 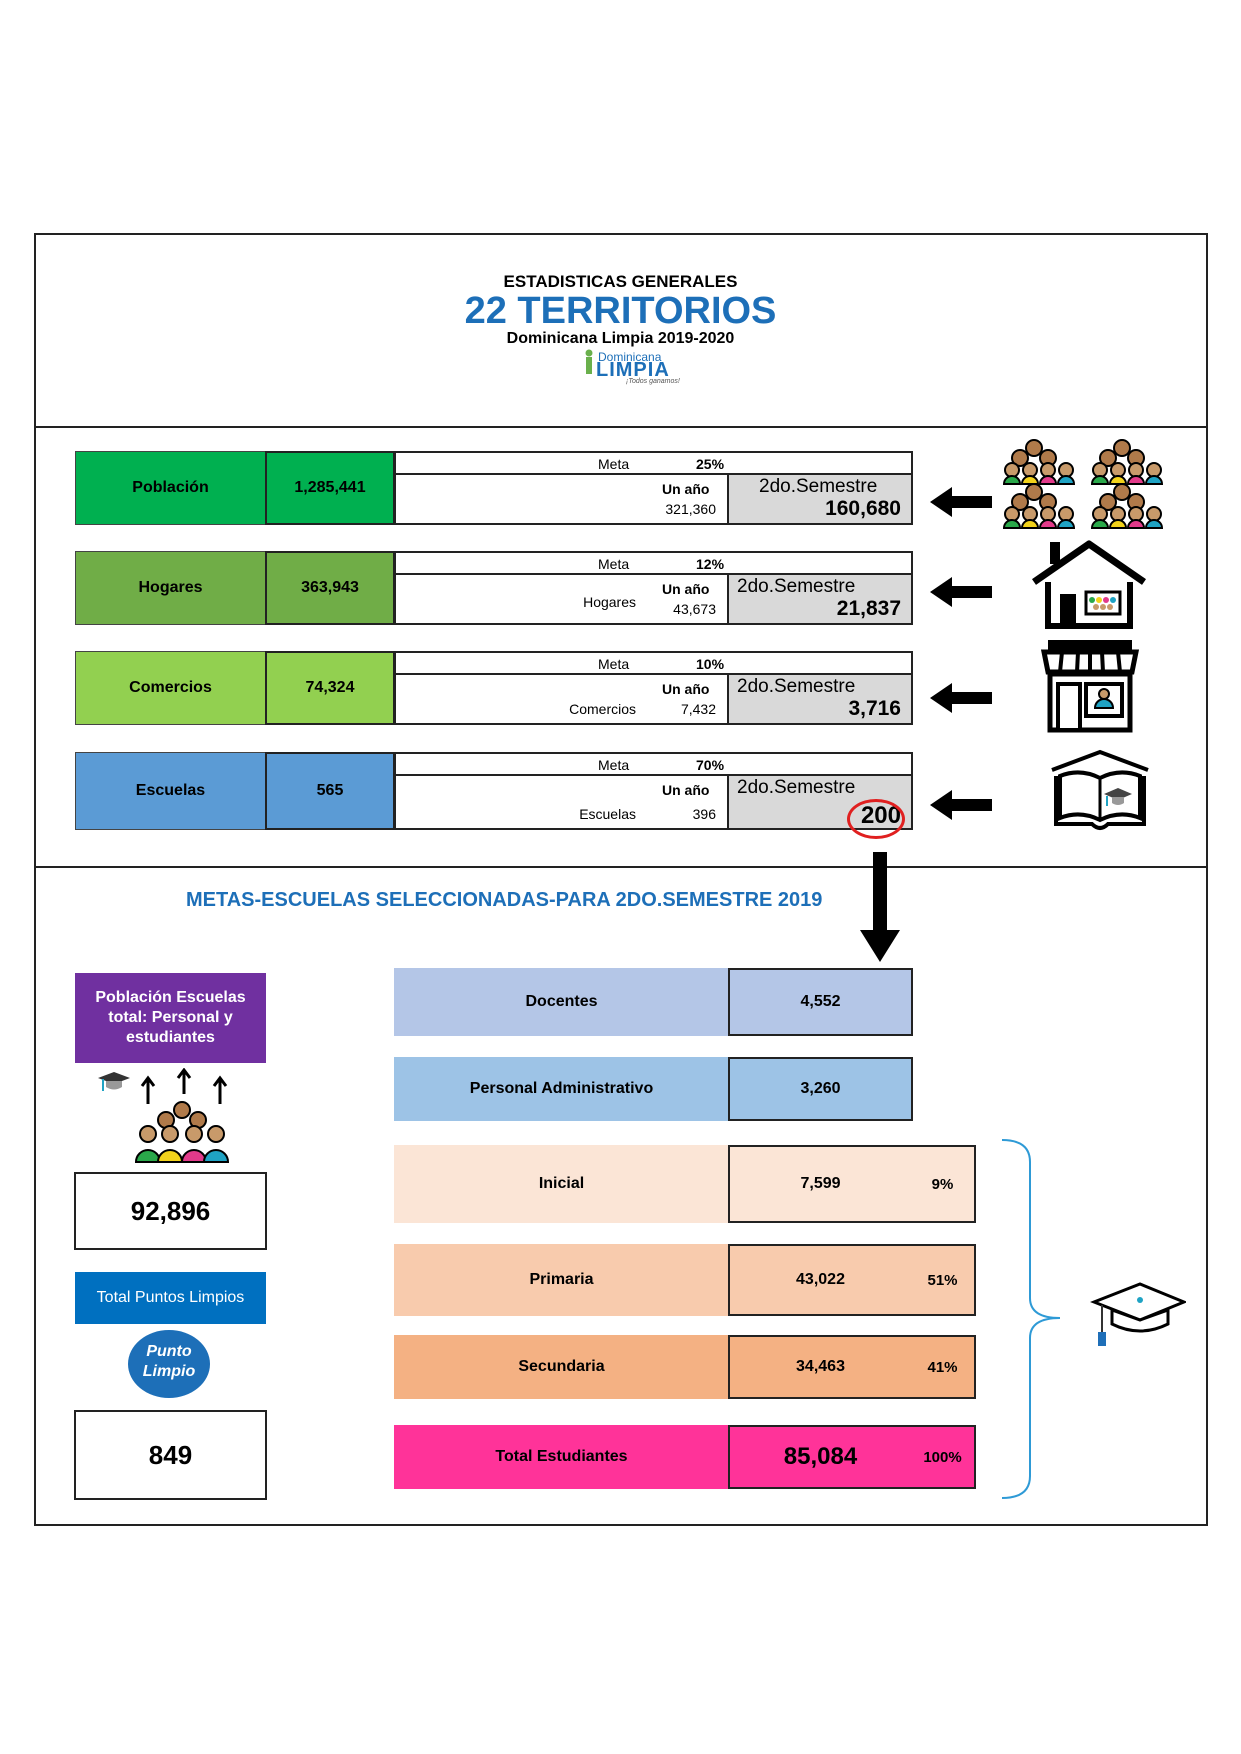 I want to click on school-book-icon, so click(x=1100, y=790).